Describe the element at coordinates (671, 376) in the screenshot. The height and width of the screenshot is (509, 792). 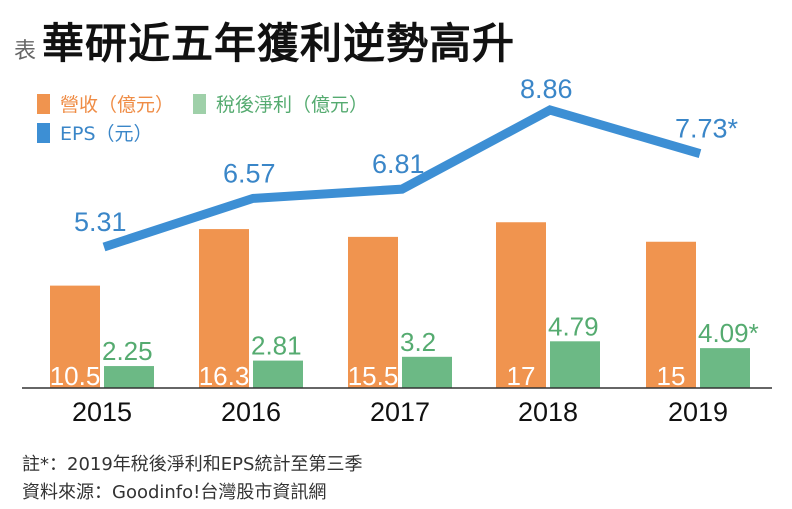
I see `revenue-data-label: 15` at that location.